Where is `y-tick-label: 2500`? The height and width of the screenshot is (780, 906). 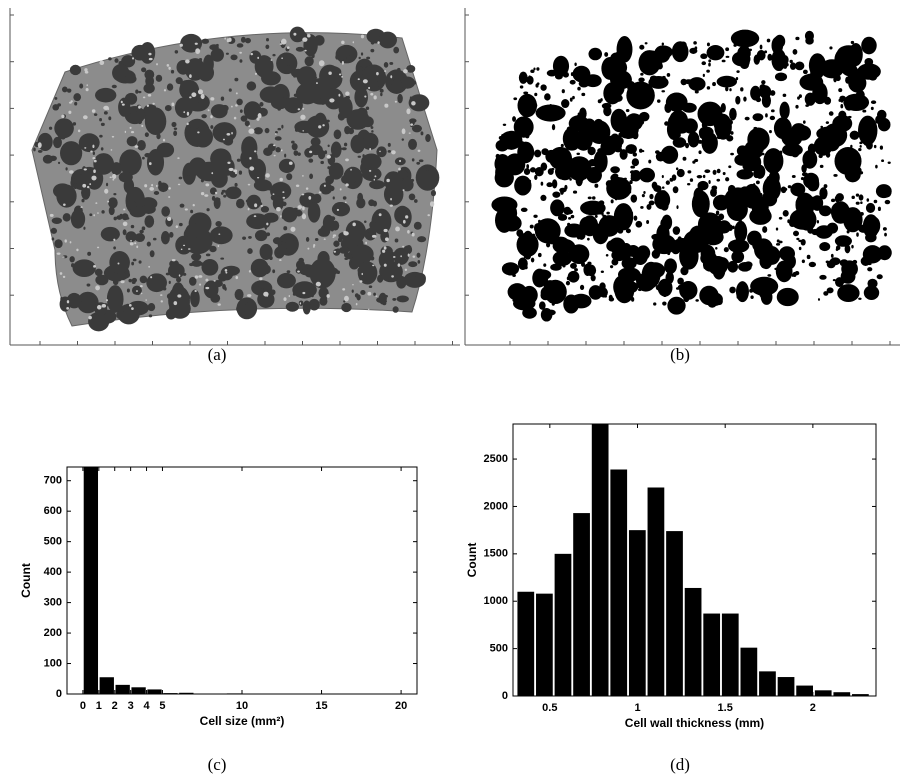 y-tick-label: 2500 is located at coordinates (496, 459).